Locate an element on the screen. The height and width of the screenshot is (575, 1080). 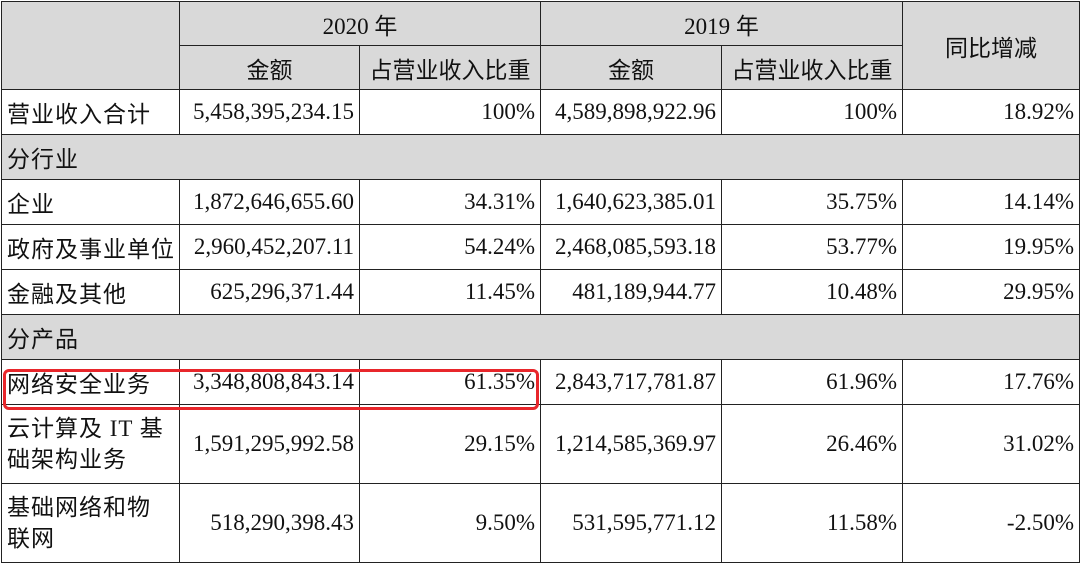
header-share-2020: 占营业收入比重 is located at coordinates (450, 67).